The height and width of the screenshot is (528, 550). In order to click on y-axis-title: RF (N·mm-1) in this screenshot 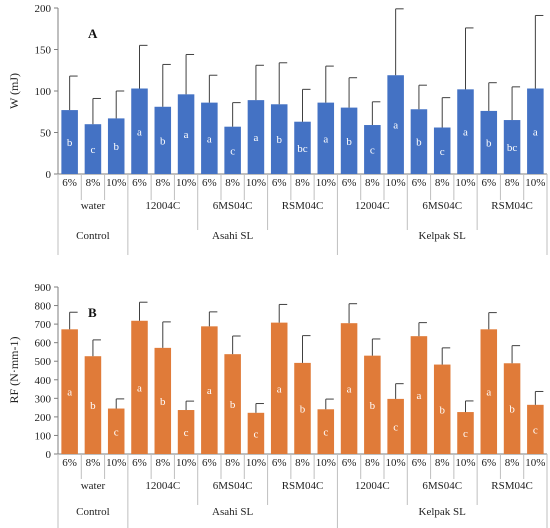, I will do `click(14, 370)`.